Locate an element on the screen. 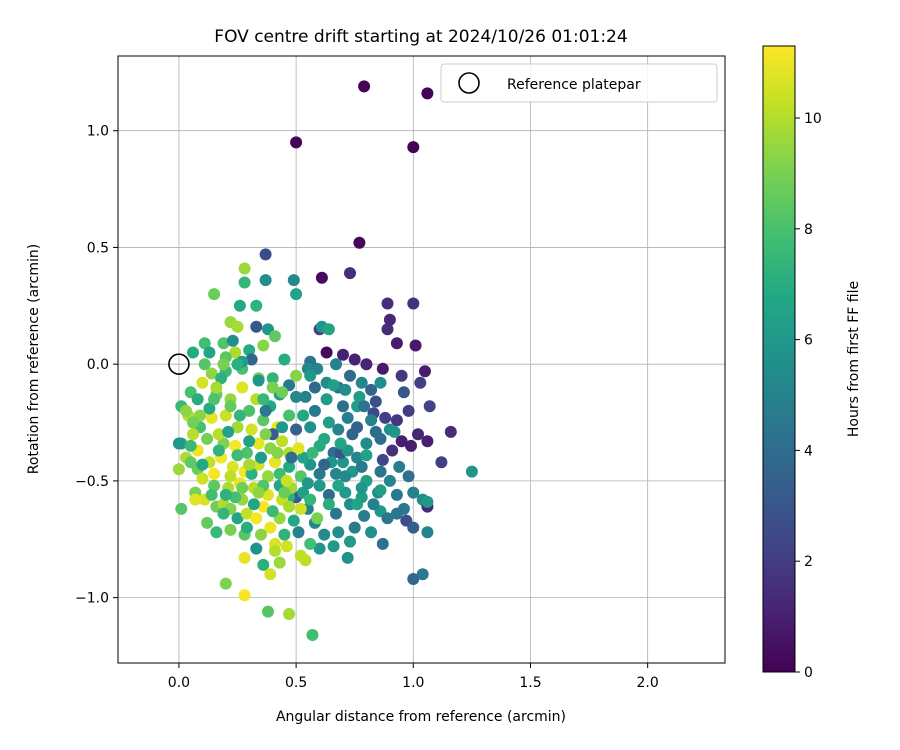  x-axis-label: Angular distance from reference (arcmin) is located at coordinates (421, 717).